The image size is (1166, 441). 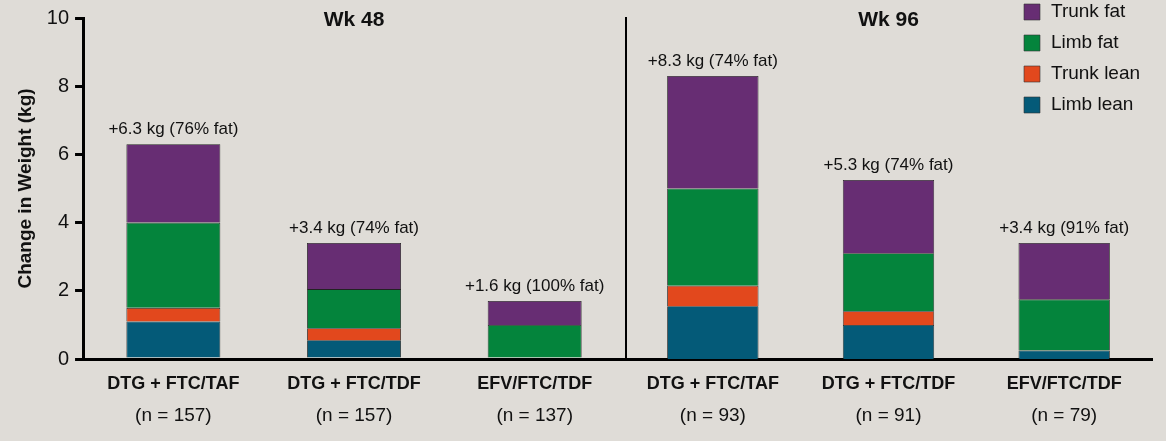 I want to click on y-tick-label: 0, so click(x=63, y=357).